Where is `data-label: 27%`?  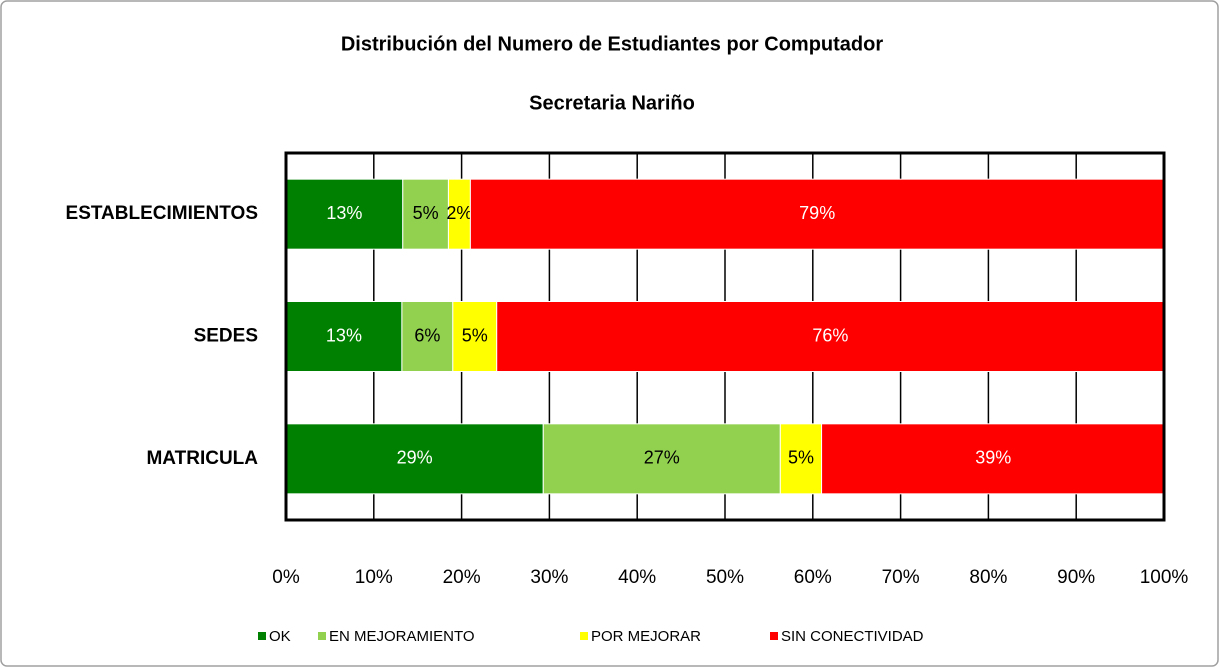 data-label: 27% is located at coordinates (662, 458).